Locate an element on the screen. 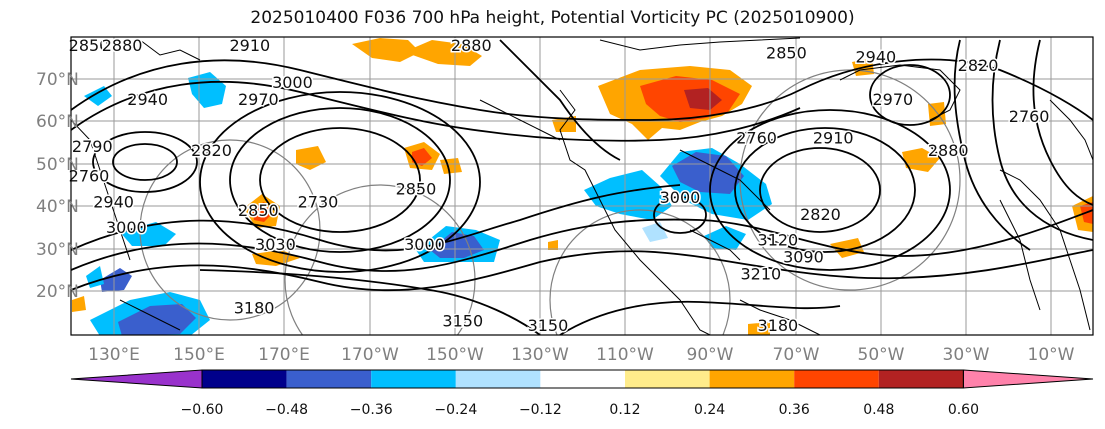 The width and height of the screenshot is (1105, 429). contour-label-7: 2790 is located at coordinates (92, 146).